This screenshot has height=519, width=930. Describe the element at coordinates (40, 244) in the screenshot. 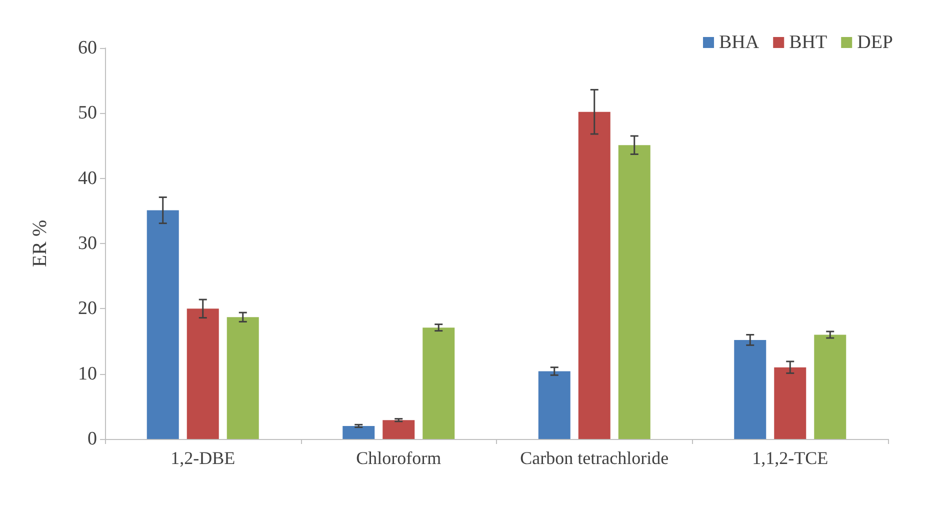

I see `y-axis-title: ER %` at that location.